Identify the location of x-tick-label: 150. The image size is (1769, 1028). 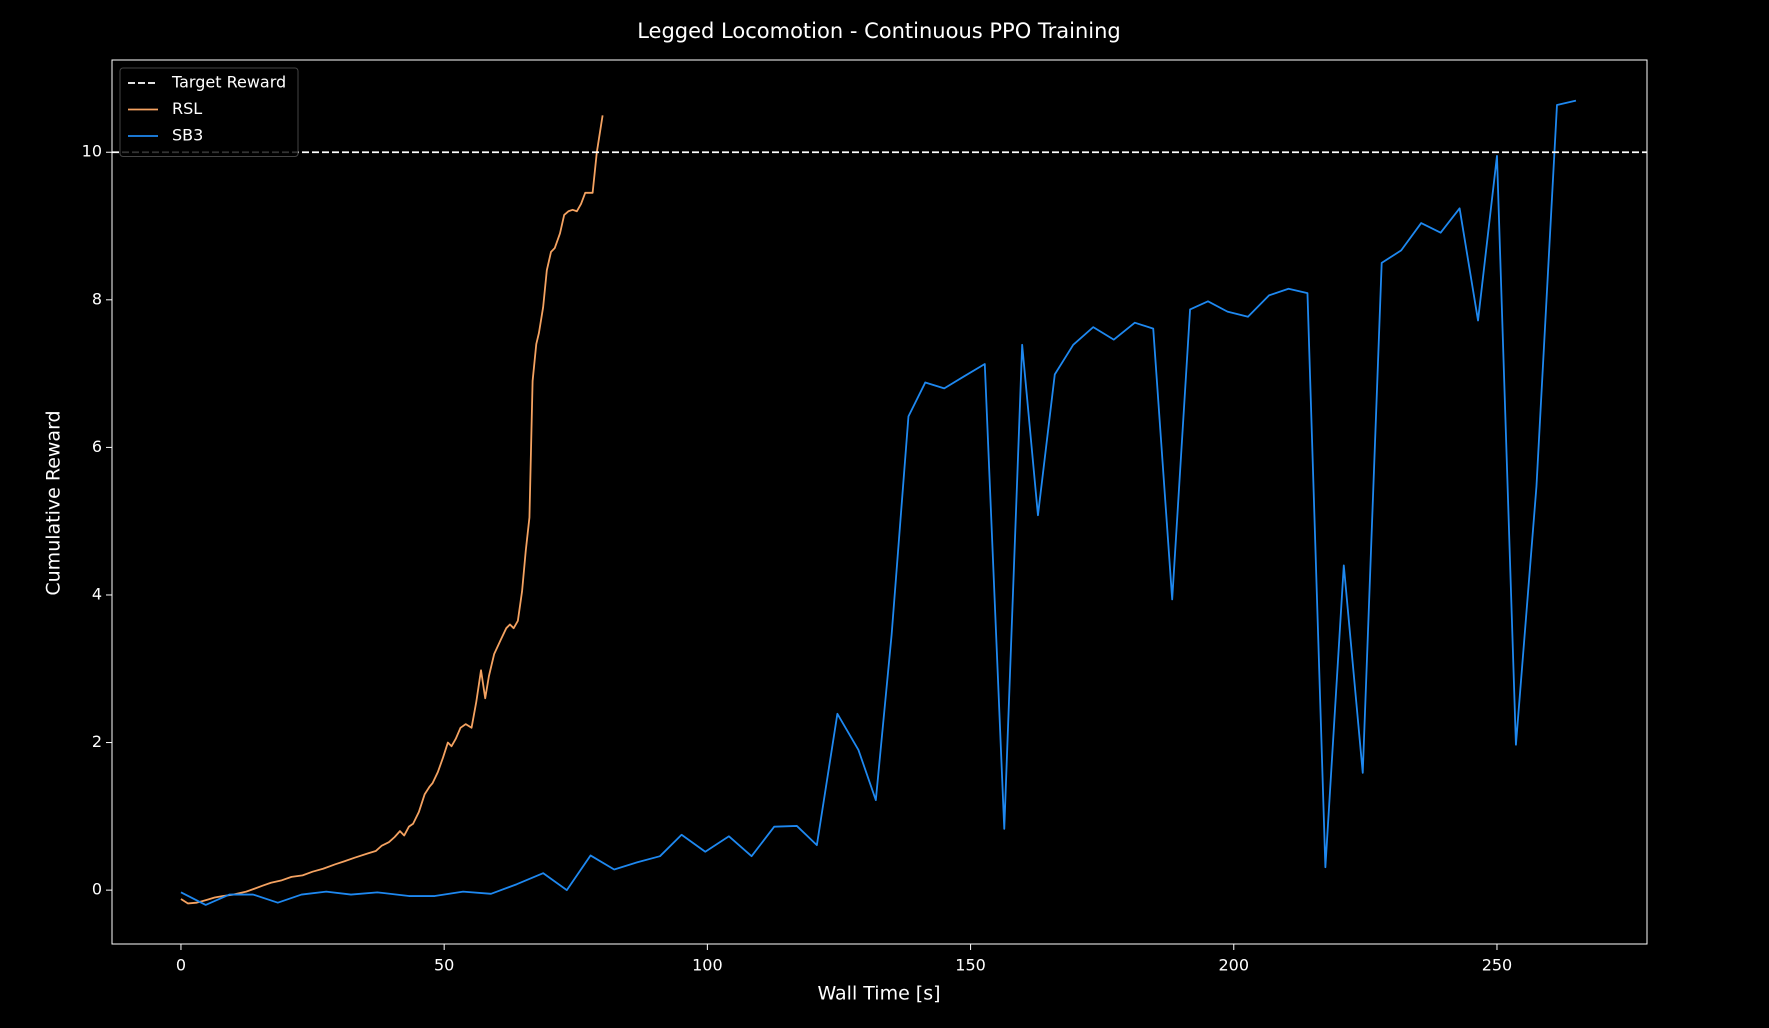
(970, 965).